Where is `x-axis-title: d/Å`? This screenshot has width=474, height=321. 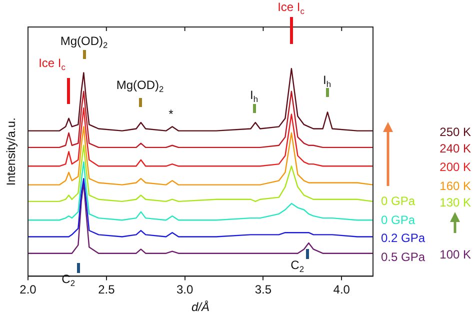
x-axis-title: d/Å is located at coordinates (200, 307).